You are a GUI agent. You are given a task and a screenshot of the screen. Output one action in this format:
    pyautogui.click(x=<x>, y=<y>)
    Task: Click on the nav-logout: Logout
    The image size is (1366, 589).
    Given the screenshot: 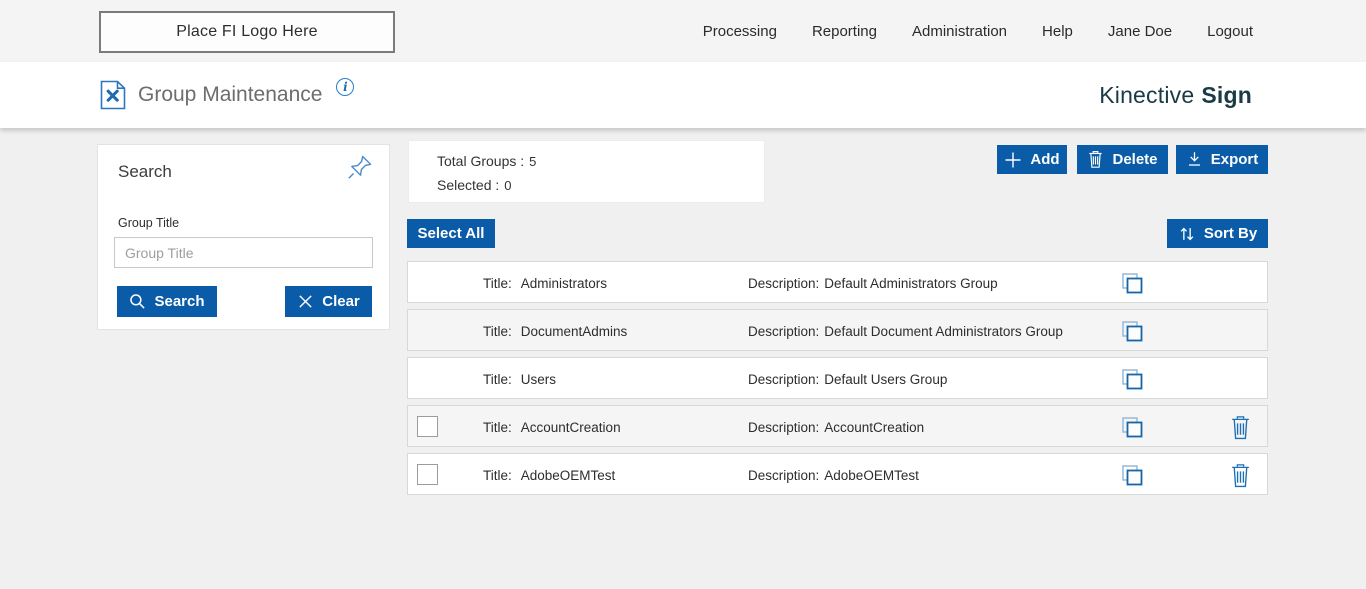 What is the action you would take?
    pyautogui.click(x=1230, y=31)
    